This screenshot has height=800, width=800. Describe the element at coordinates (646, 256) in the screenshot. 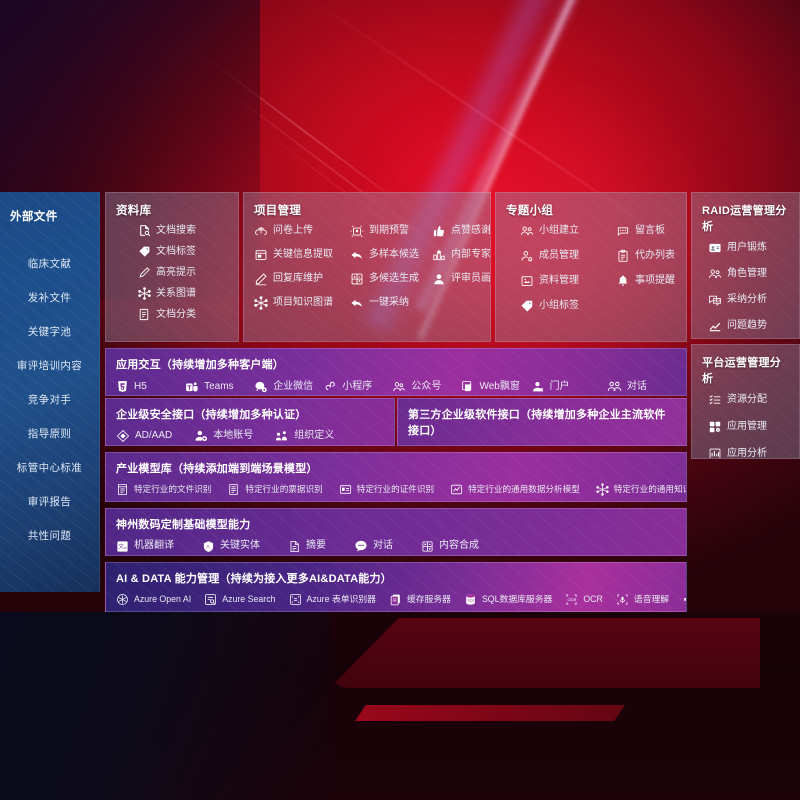

I see `team-item-todo-list: 代办列表` at that location.